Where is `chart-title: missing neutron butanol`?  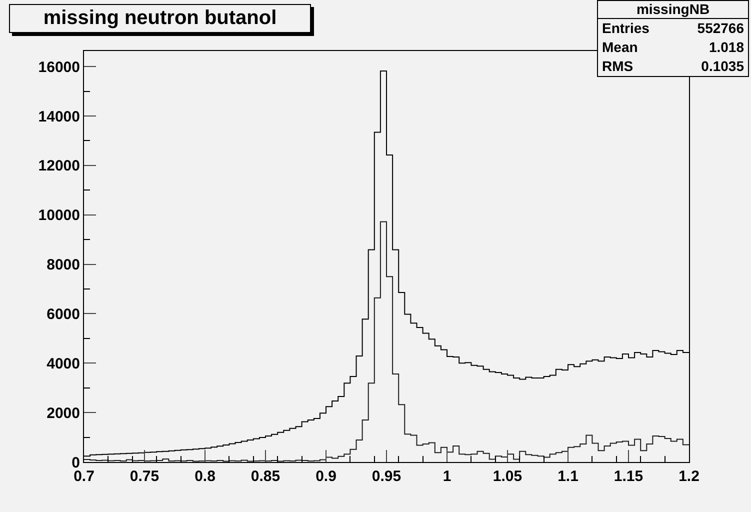 chart-title: missing neutron butanol is located at coordinates (160, 18).